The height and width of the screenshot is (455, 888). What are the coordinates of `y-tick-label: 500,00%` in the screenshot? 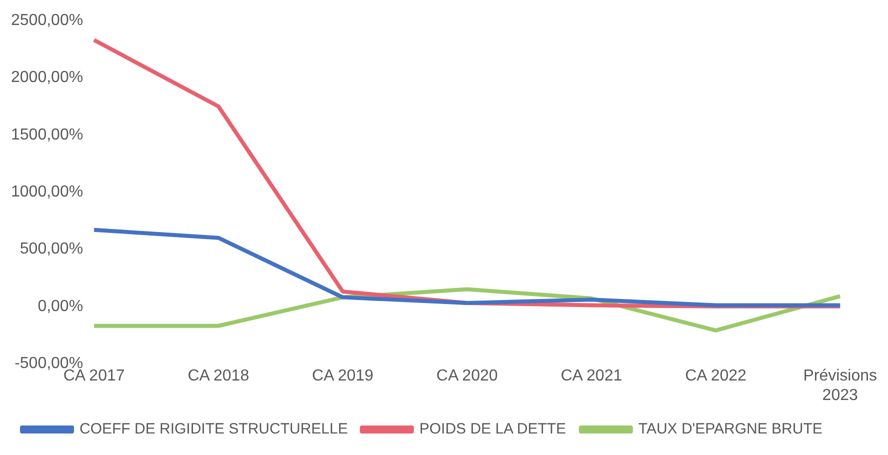 It's located at (52, 249).